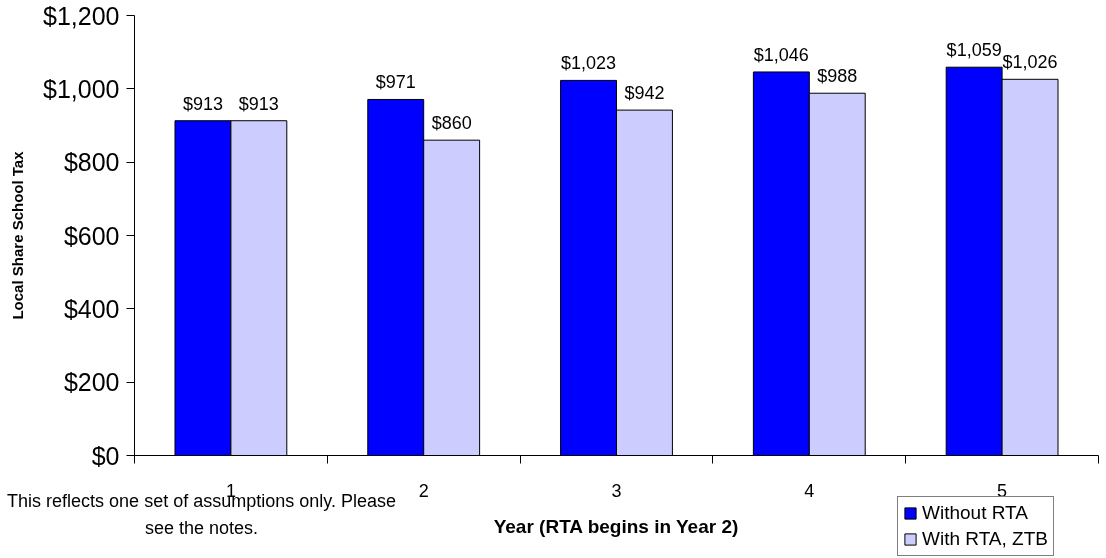 The width and height of the screenshot is (1106, 558). I want to click on y-tick-label: $1,200, so click(81, 15).